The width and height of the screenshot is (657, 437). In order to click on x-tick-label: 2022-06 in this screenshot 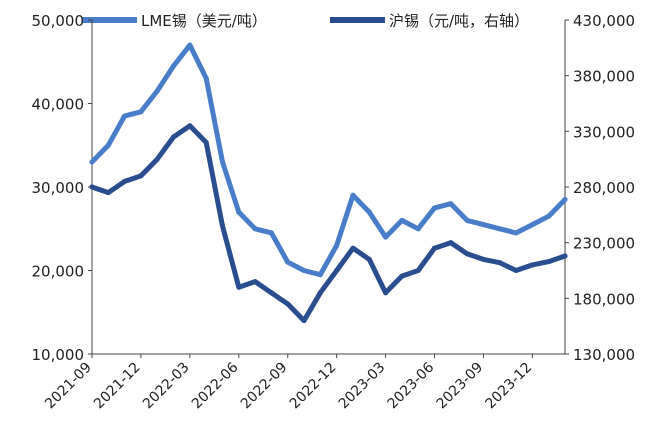, I will do `click(215, 385)`.